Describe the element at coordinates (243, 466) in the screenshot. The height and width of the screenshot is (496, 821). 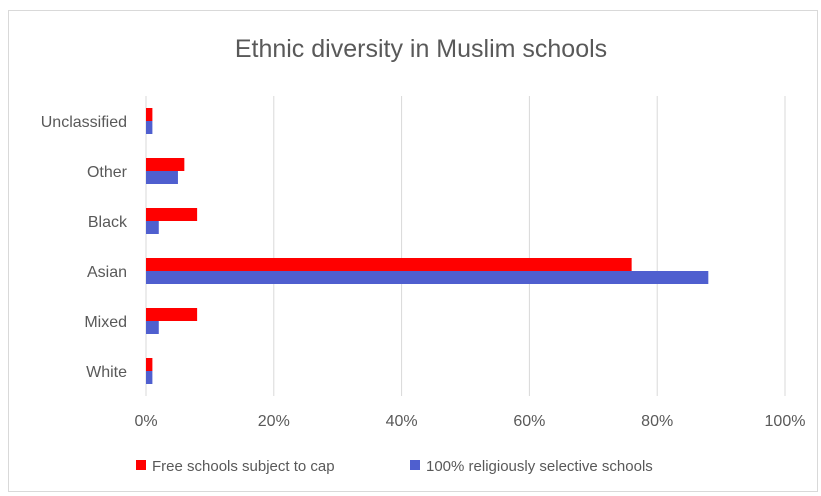
I see `legend-label: Free schools subject to cap` at that location.